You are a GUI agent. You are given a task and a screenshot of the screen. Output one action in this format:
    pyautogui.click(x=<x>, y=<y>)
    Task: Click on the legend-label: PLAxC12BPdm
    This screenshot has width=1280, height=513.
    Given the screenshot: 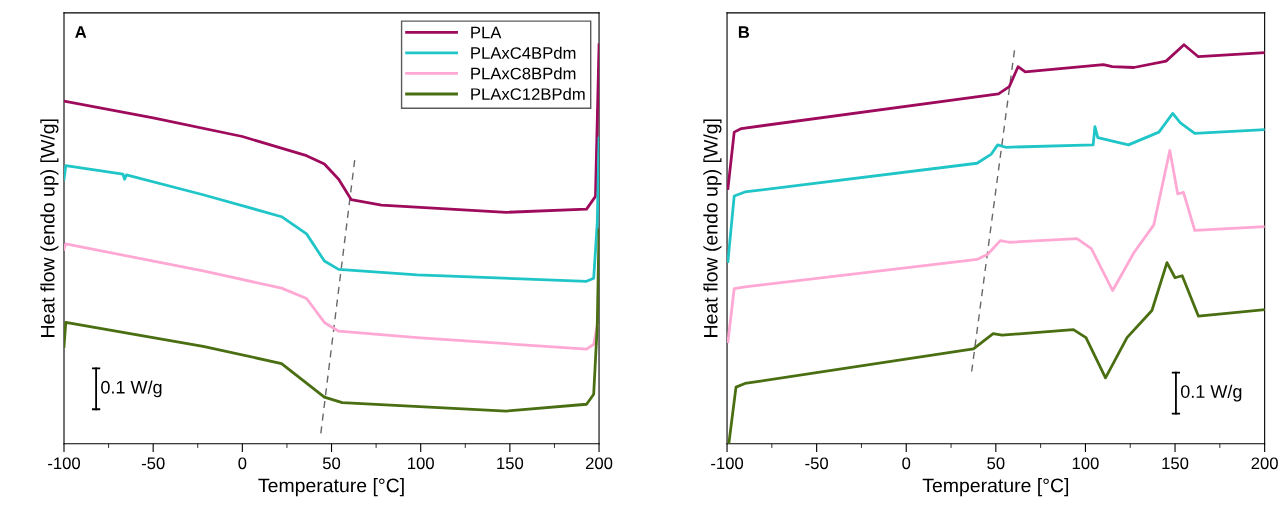 What is the action you would take?
    pyautogui.click(x=528, y=94)
    